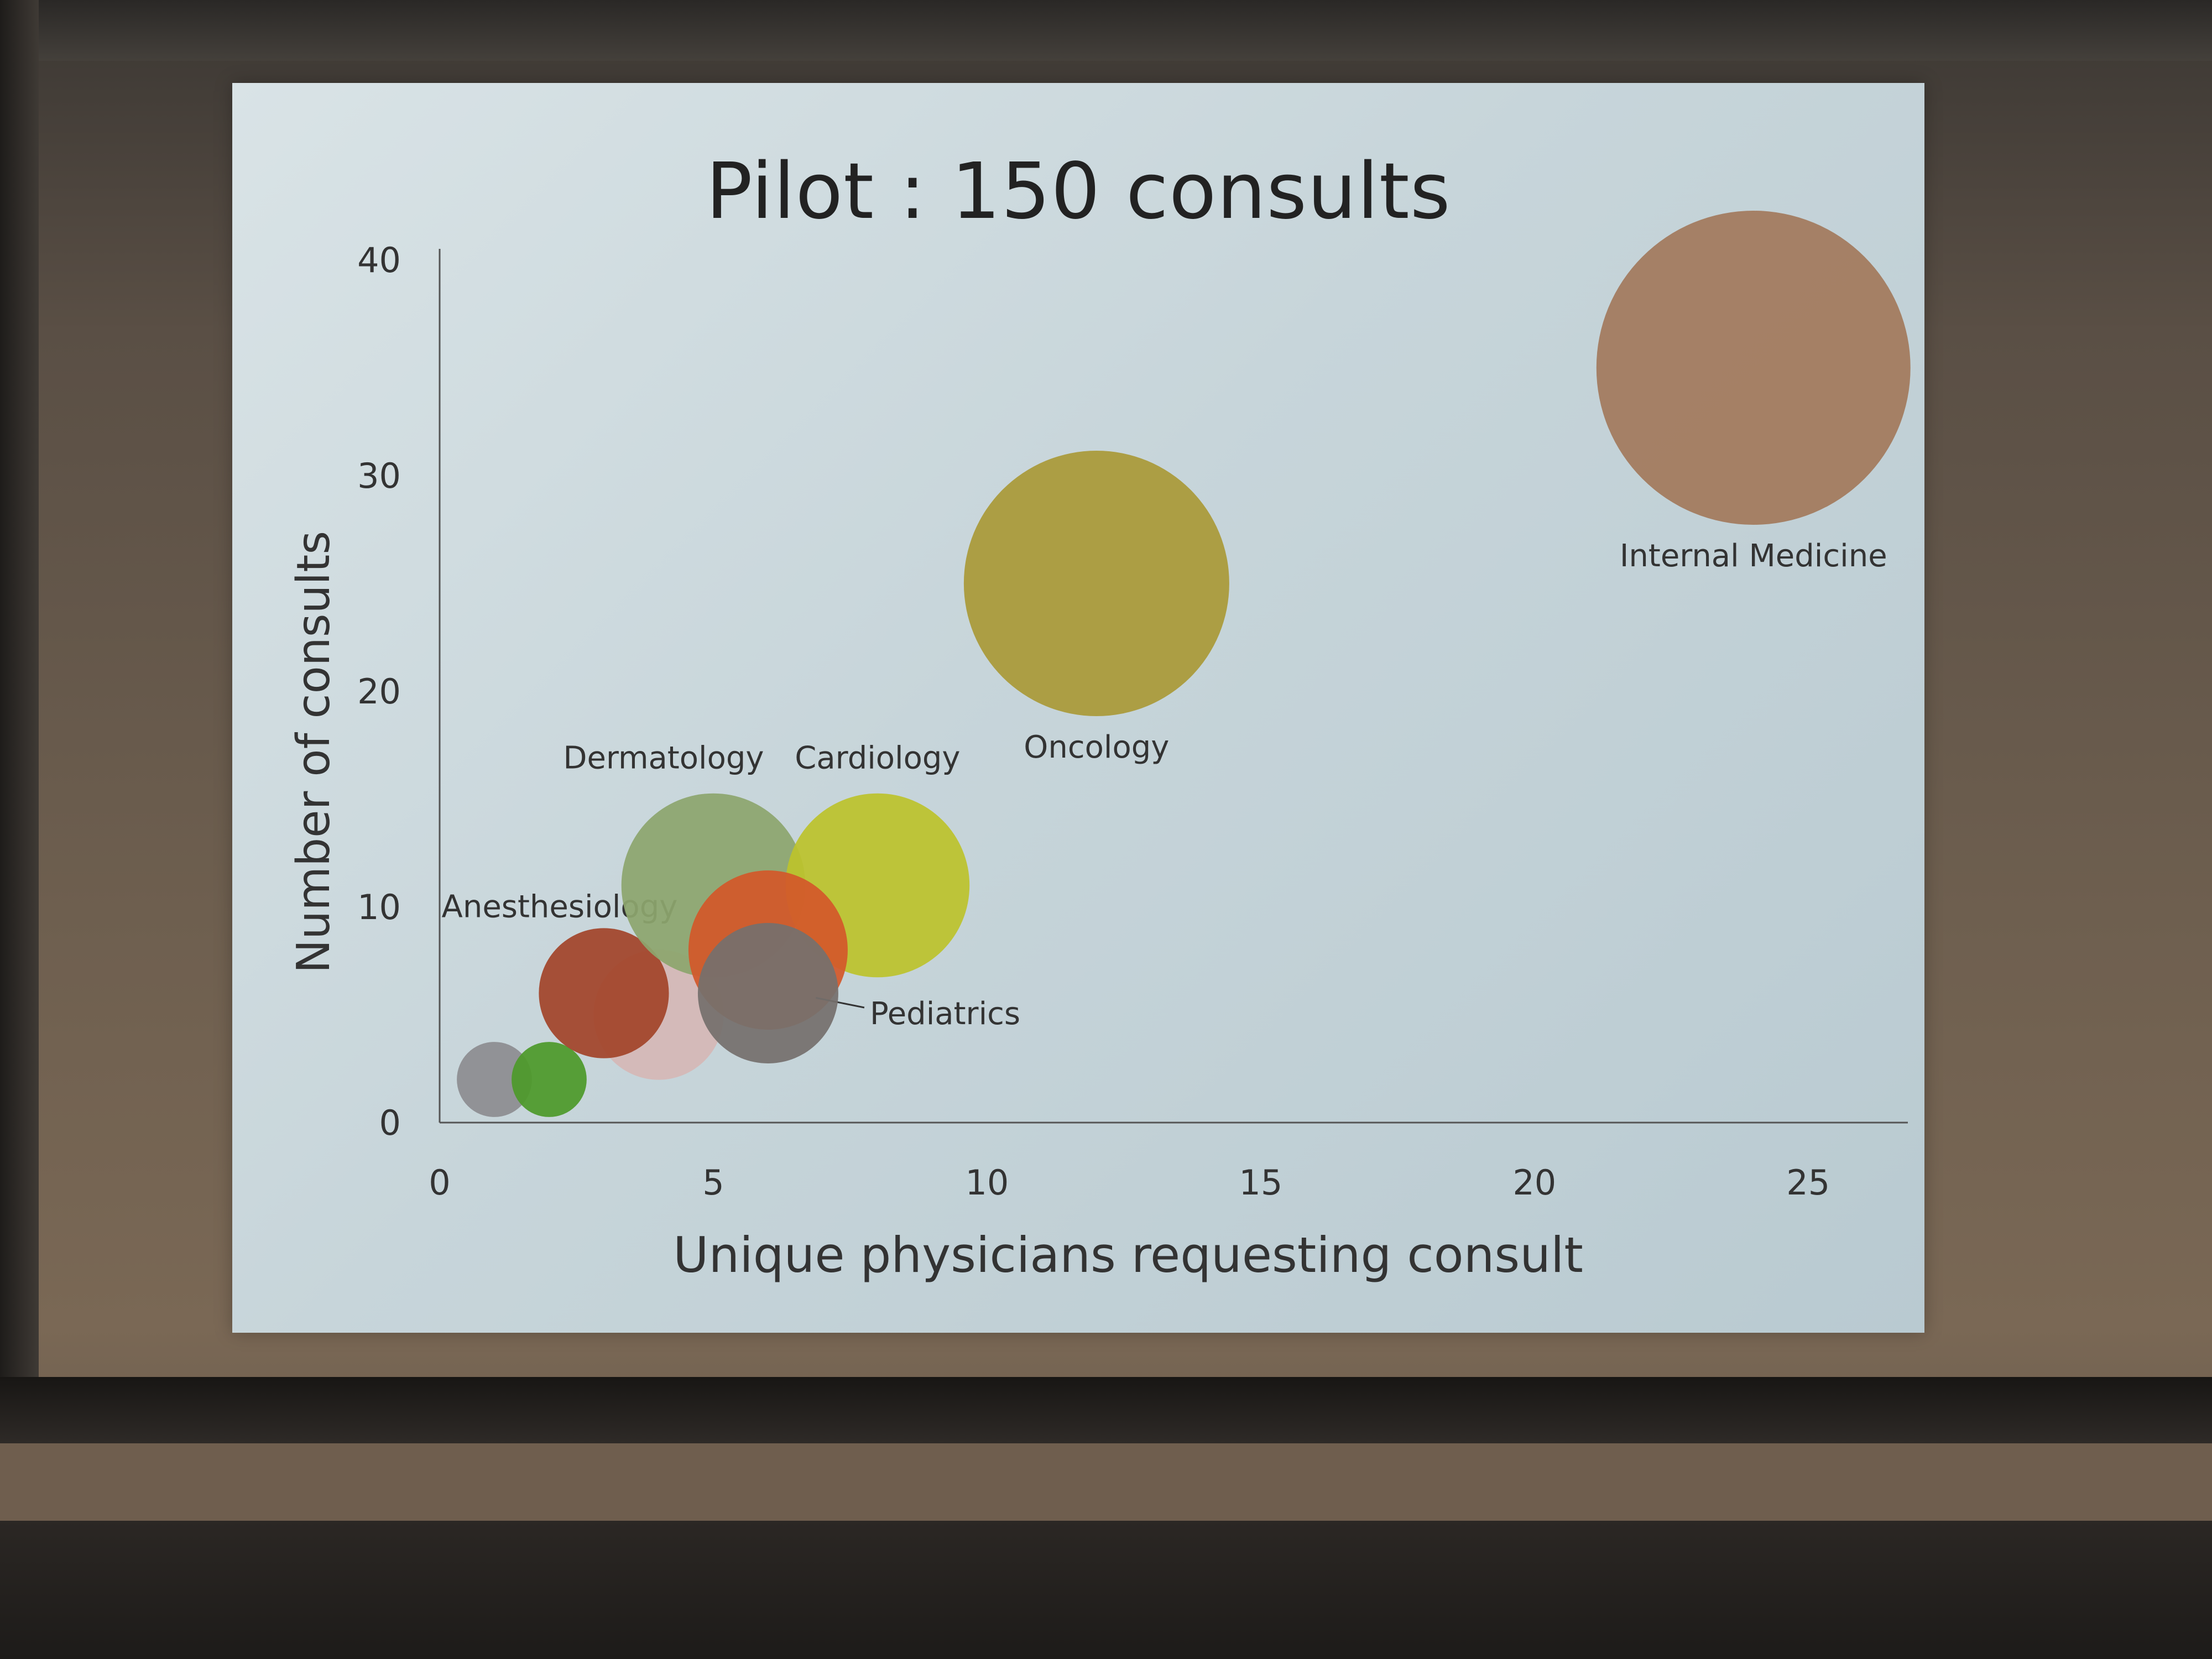 This screenshot has height=1659, width=2212. I want to click on x-tick-label: 25, so click(1808, 1182).